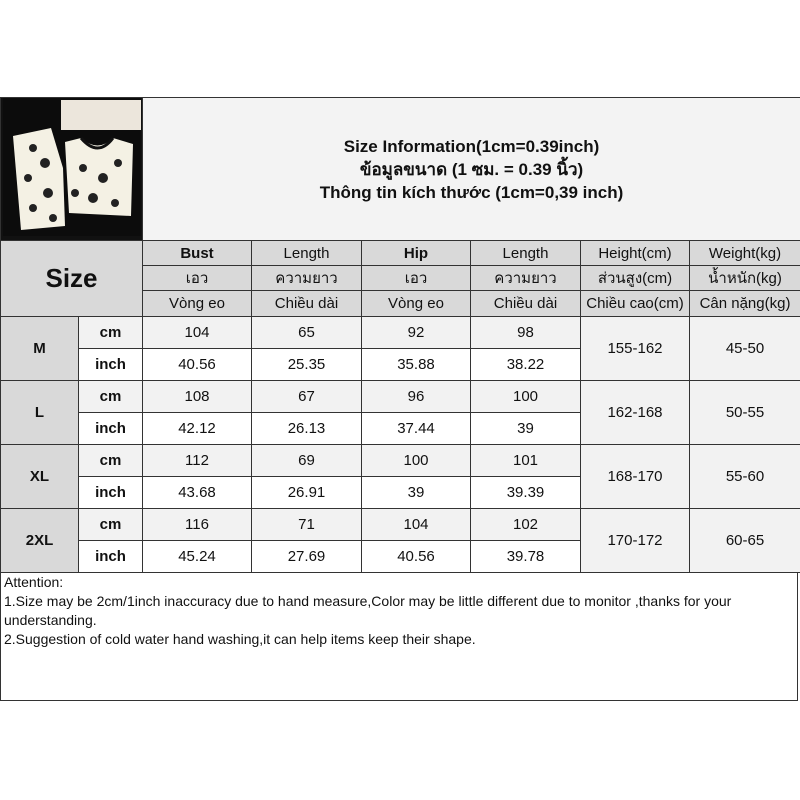  What do you see at coordinates (744, 540) in the screenshot?
I see `weight-range: 60-65` at bounding box center [744, 540].